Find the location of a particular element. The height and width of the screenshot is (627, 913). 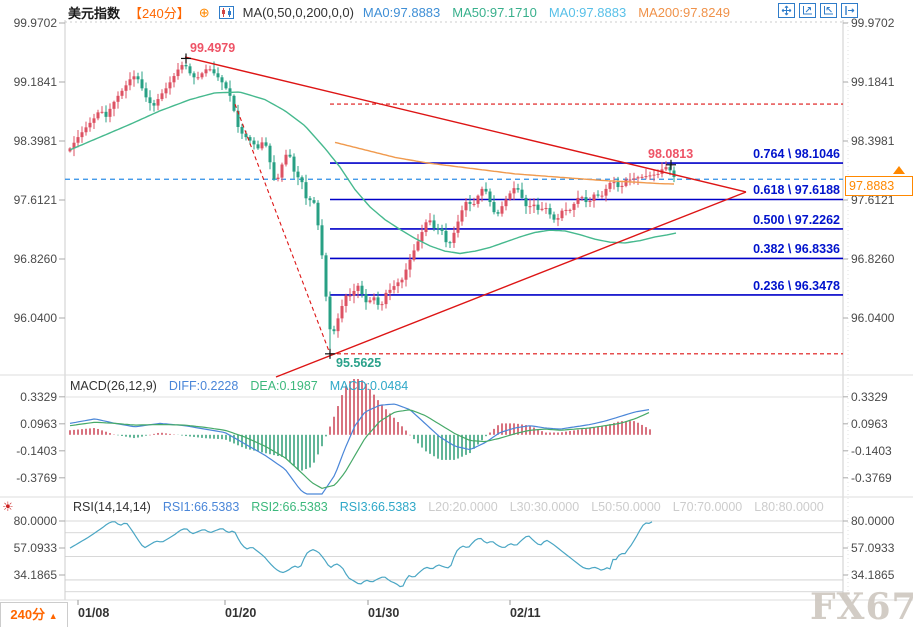

price-axis-label-left: 96.0400 is located at coordinates (35, 318).